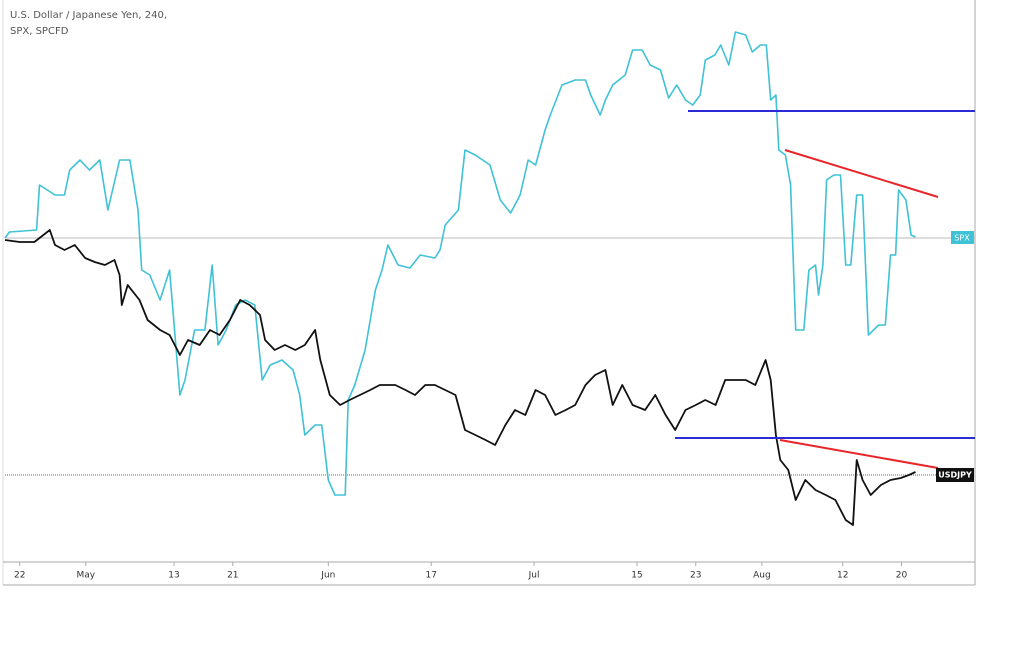  I want to click on x-tick-label: Jul, so click(534, 576).